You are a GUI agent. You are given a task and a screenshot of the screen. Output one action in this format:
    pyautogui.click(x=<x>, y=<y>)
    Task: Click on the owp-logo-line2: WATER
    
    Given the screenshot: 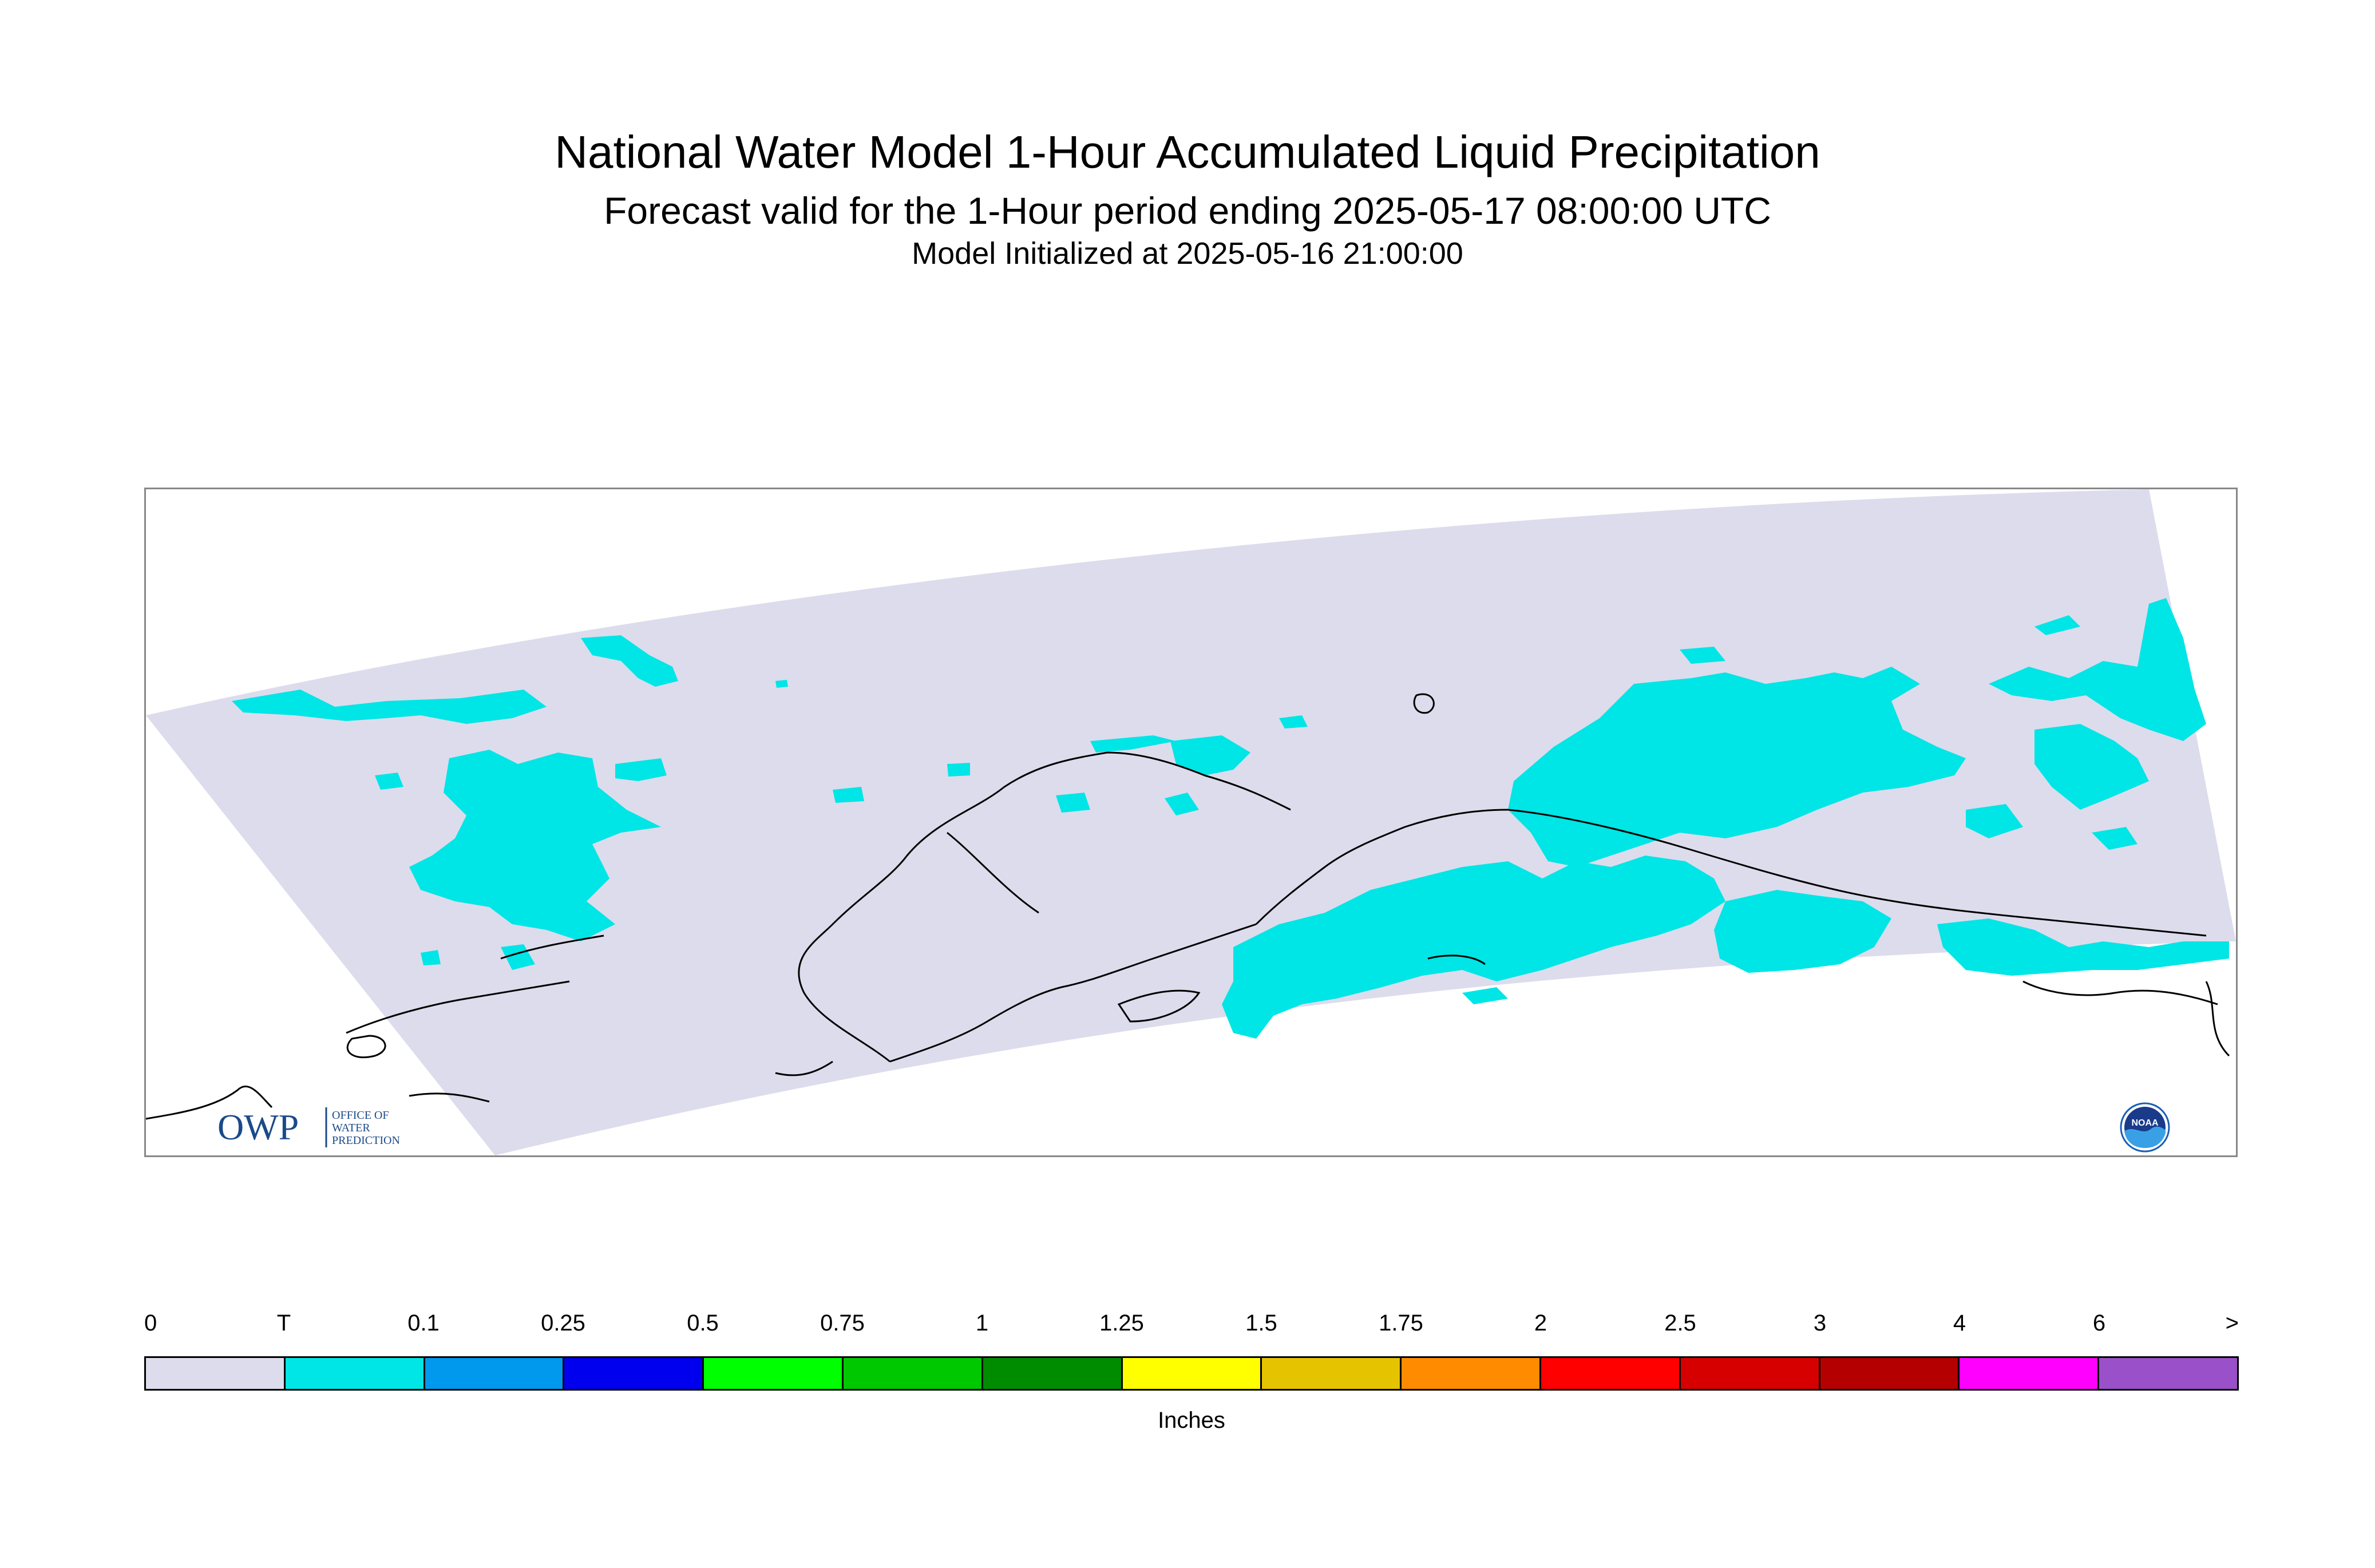 What is the action you would take?
    pyautogui.click(x=351, y=1128)
    